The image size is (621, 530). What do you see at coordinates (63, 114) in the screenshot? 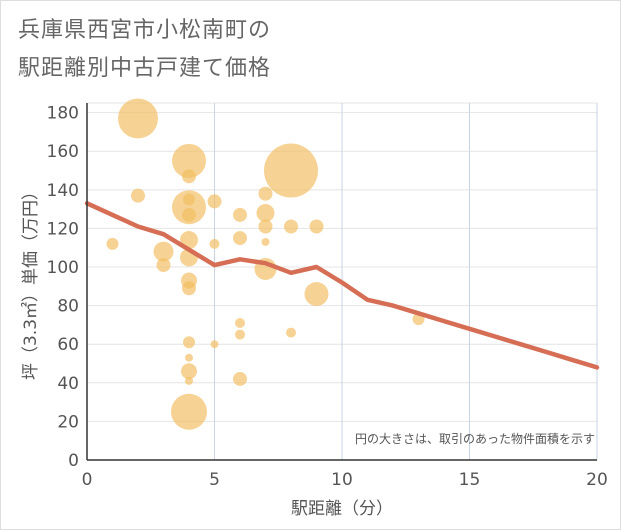
I see `y-tick-label: 180` at bounding box center [63, 114].